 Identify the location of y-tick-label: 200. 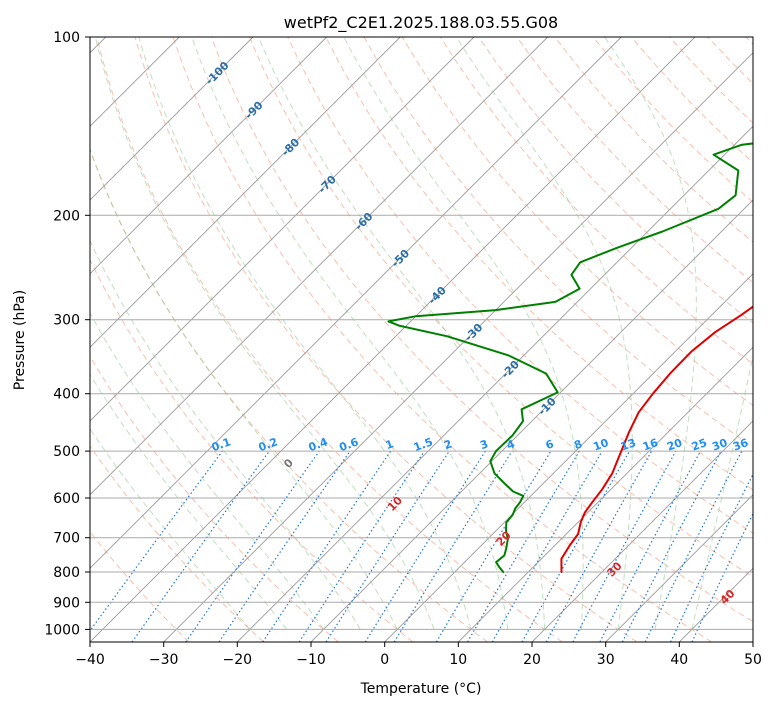
(66, 216).